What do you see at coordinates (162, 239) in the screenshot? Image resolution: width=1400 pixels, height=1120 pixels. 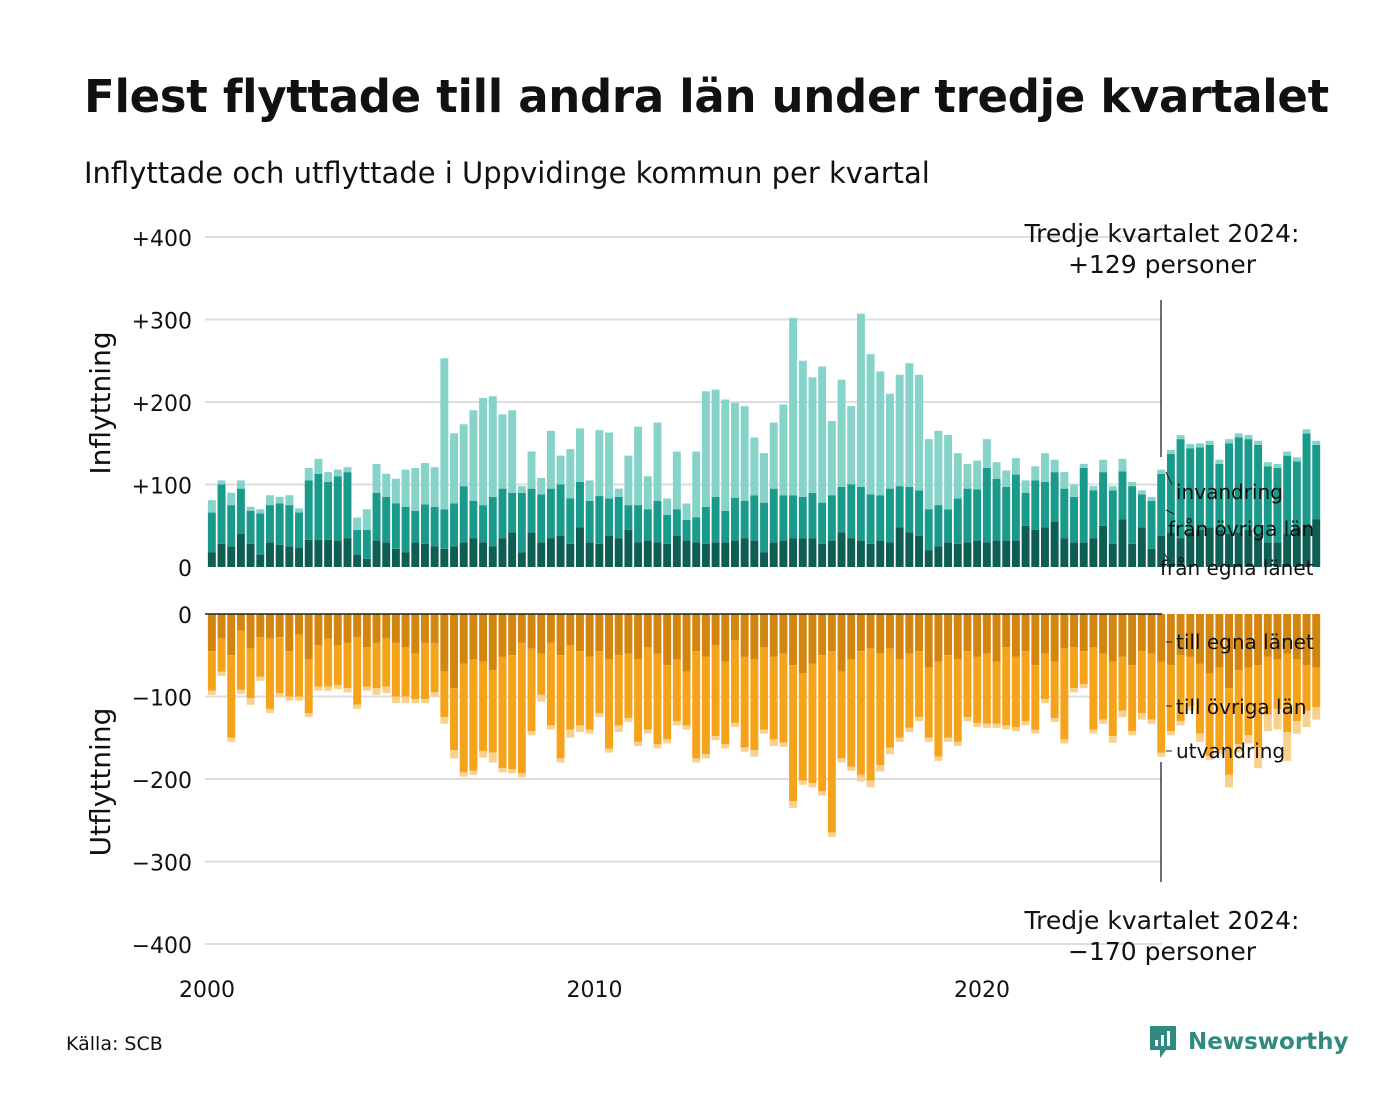 I see `ytick-top: +400` at bounding box center [162, 239].